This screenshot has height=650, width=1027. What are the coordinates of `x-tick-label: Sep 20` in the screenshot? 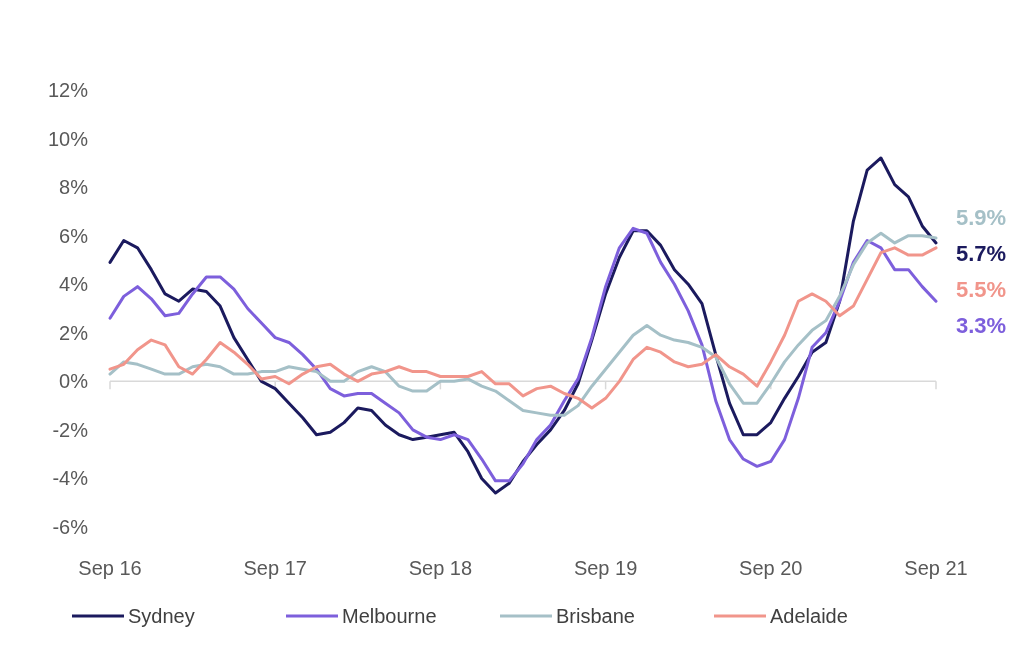 It's located at (771, 568).